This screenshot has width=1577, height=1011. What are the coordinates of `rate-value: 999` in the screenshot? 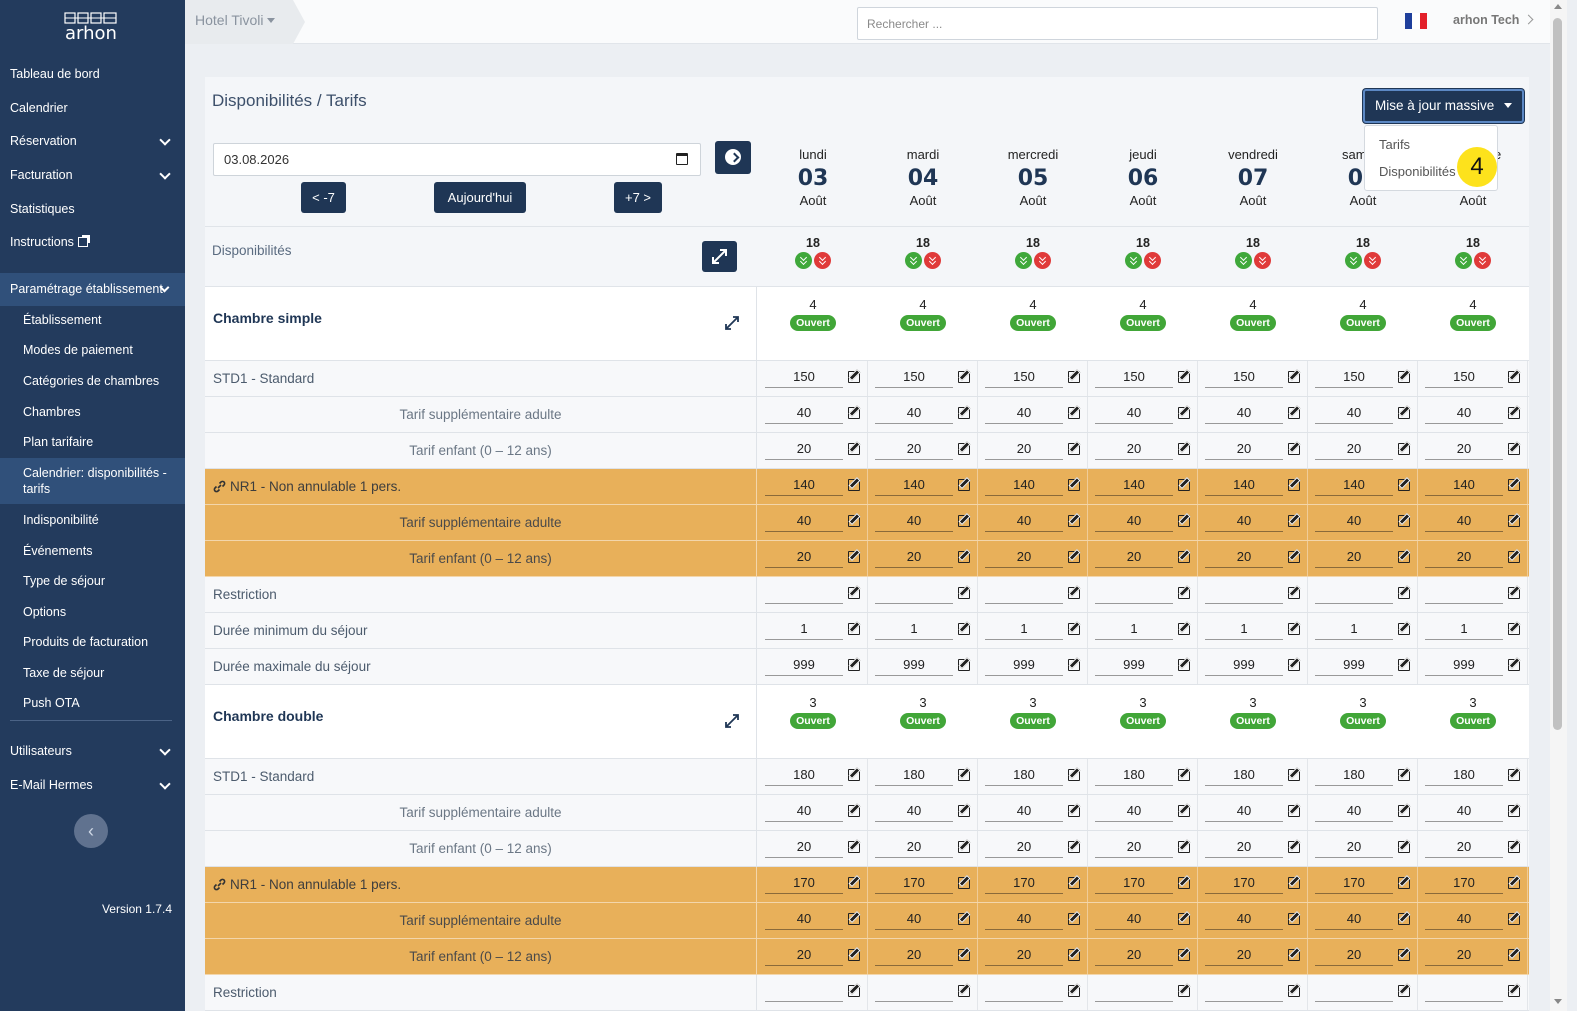 It's located at (1134, 666).